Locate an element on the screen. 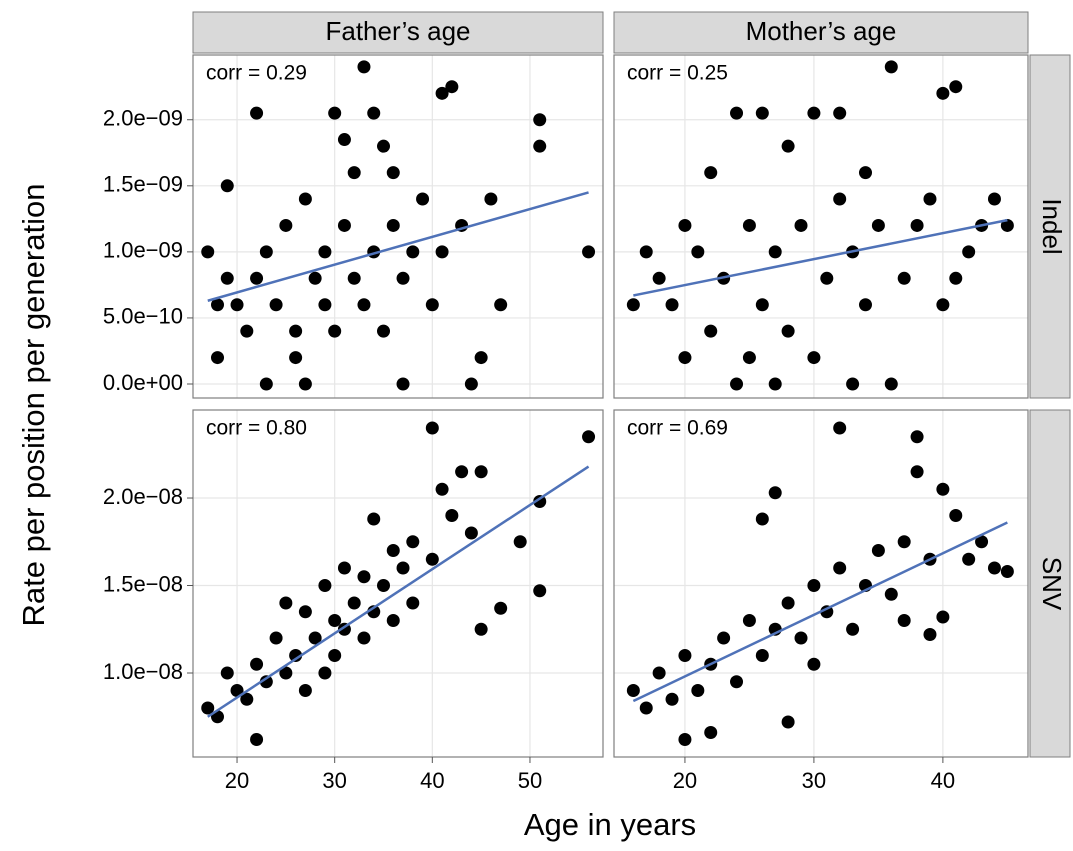 Image resolution: width=1073 pixels, height=851 pixels. annotation: corr = 0.25 is located at coordinates (677, 73).